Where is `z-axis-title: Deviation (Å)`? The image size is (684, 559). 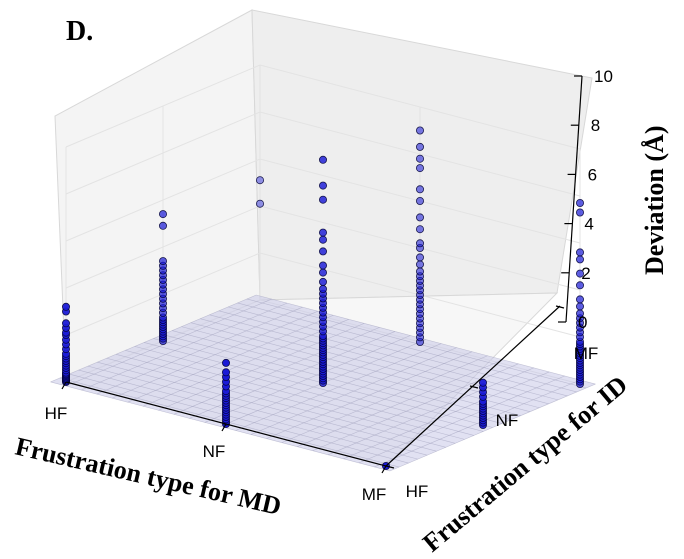 z-axis-title: Deviation (Å) is located at coordinates (654, 200).